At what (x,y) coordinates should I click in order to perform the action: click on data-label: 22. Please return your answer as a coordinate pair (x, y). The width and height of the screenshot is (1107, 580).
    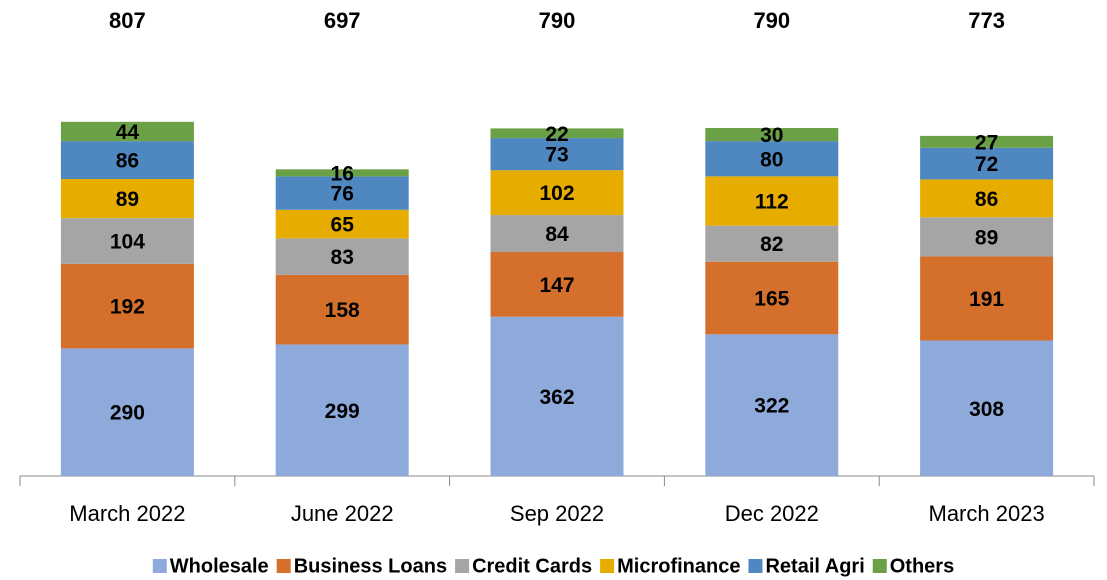
    Looking at the image, I should click on (556, 134).